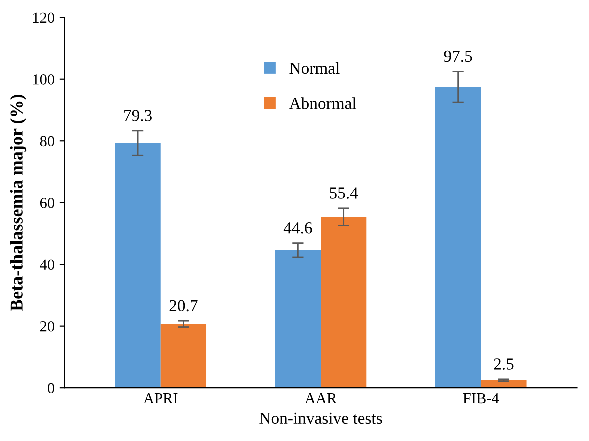 The height and width of the screenshot is (441, 589). I want to click on x-axis-title: Non-invasive tests, so click(321, 418).